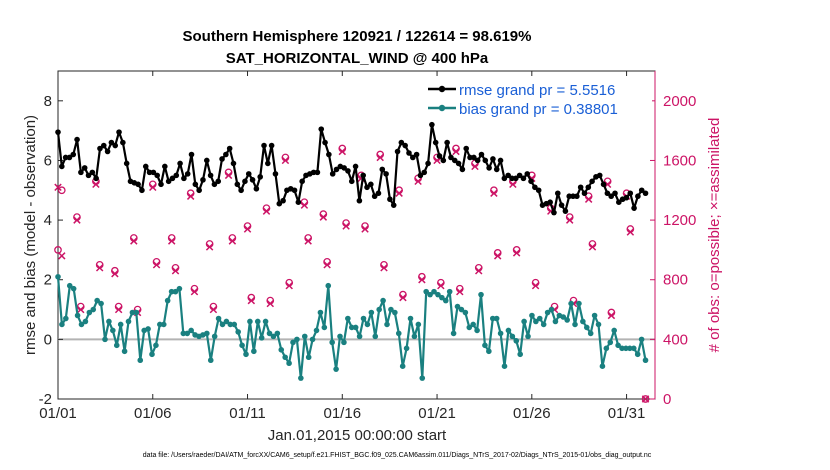 This screenshot has width=830, height=470. I want to click on y-tick-label-left: -2, so click(45, 399).